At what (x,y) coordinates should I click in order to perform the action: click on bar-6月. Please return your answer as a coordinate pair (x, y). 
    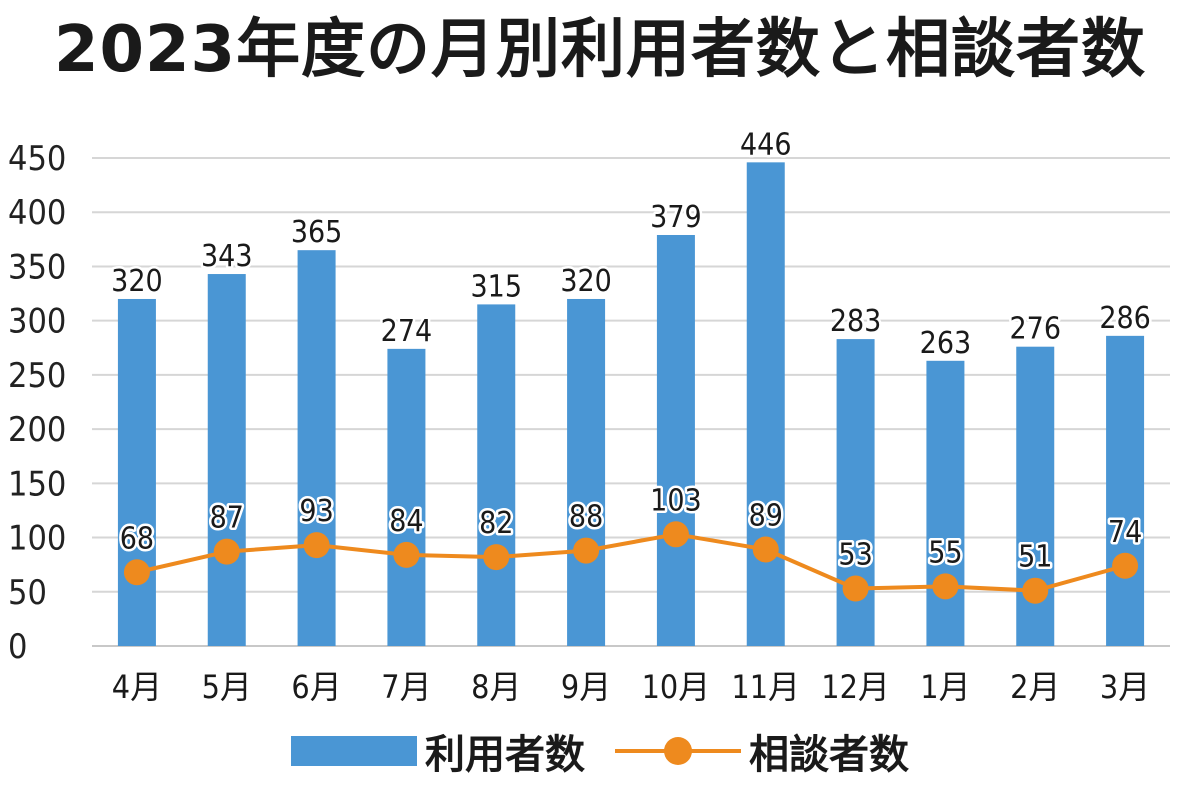
    Looking at the image, I should click on (316, 448).